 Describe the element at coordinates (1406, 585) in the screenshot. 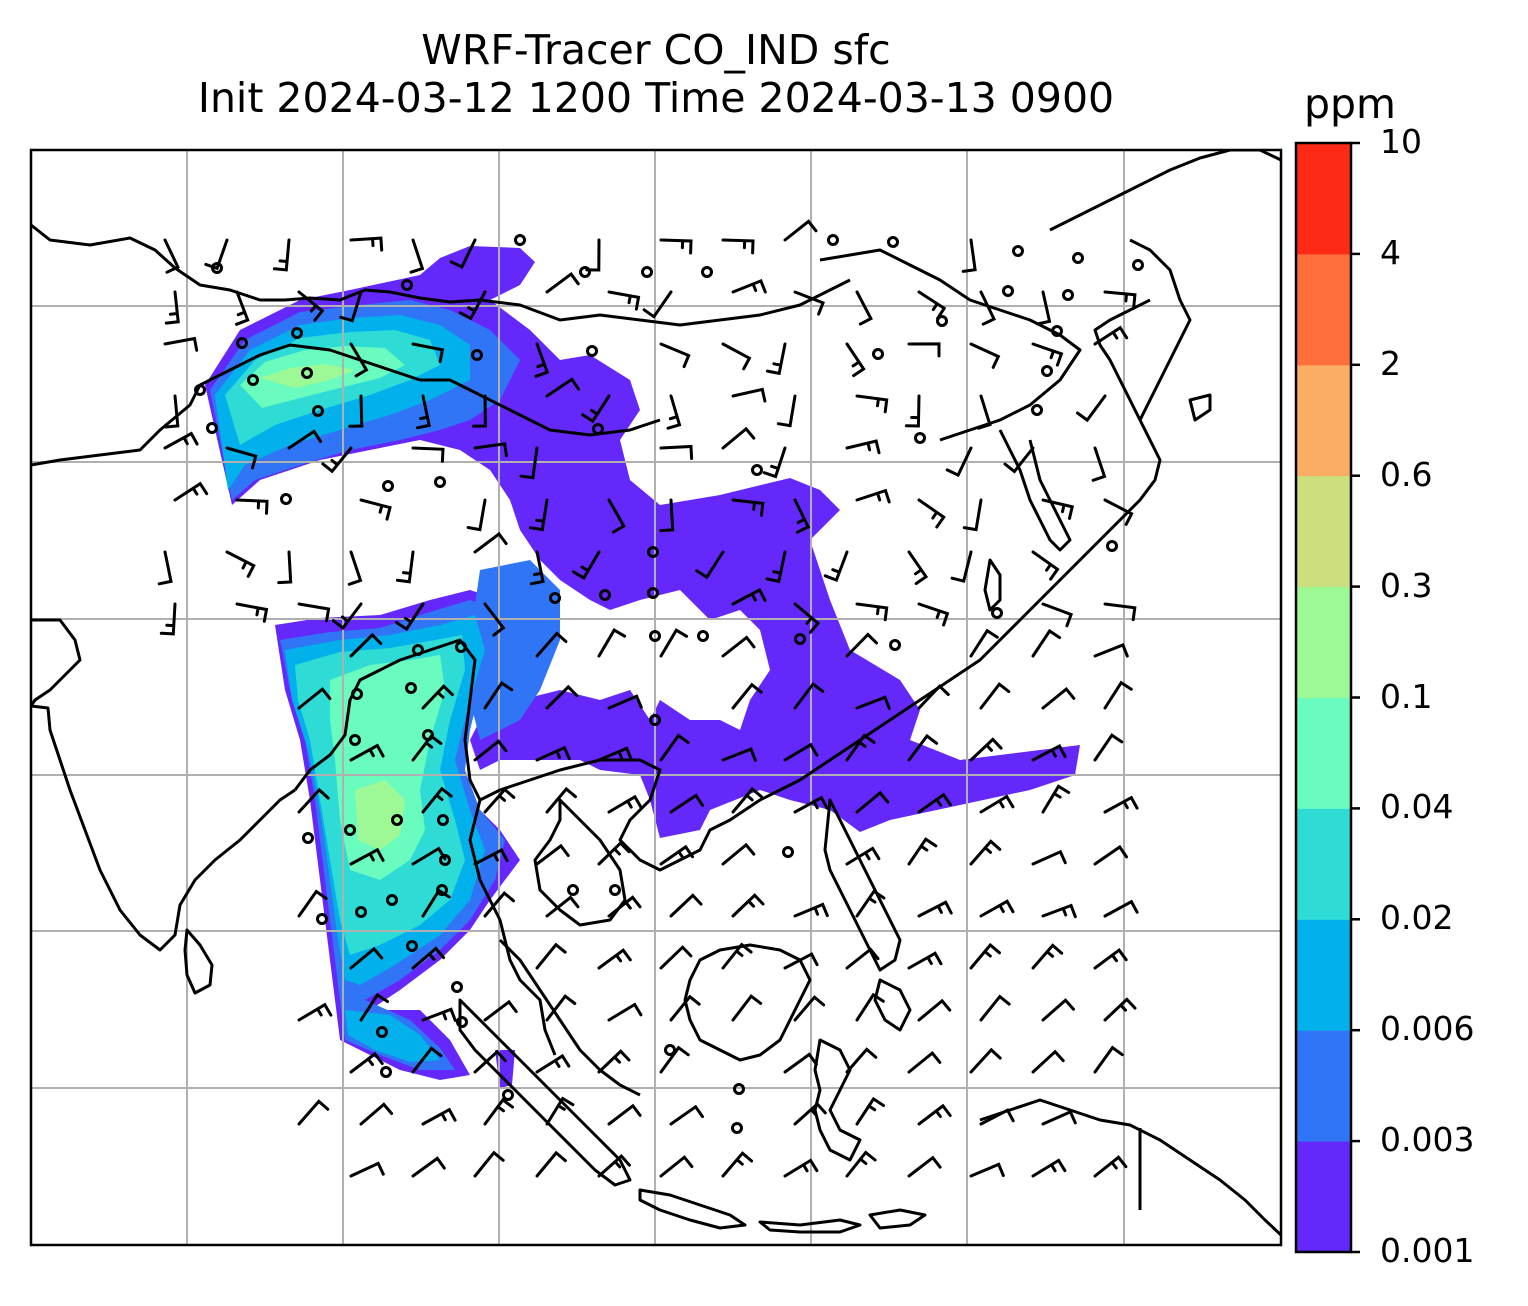

I see `colorbar-tick-label: 0.3` at that location.